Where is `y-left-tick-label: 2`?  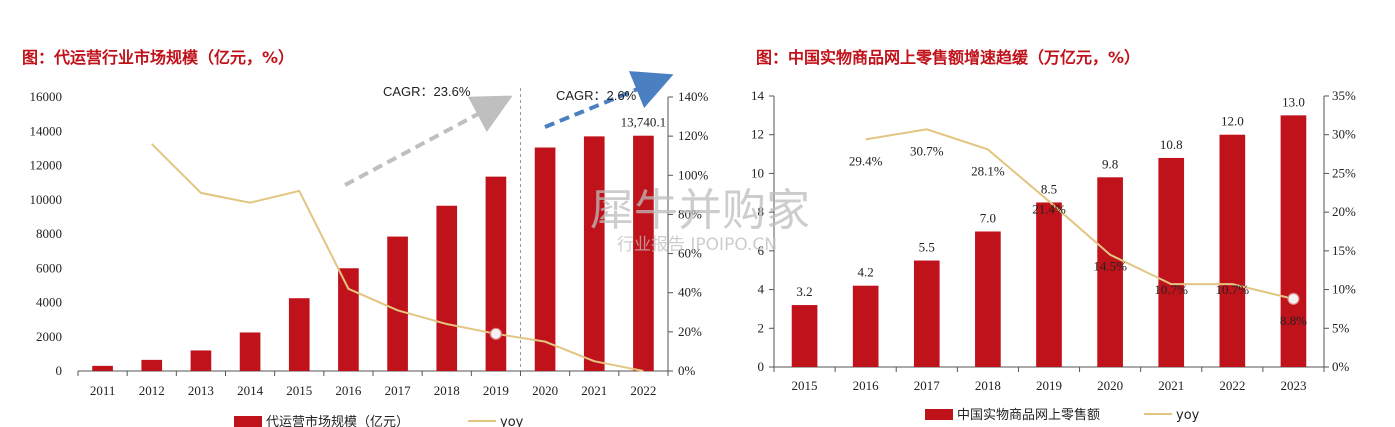 y-left-tick-label: 2 is located at coordinates (761, 327).